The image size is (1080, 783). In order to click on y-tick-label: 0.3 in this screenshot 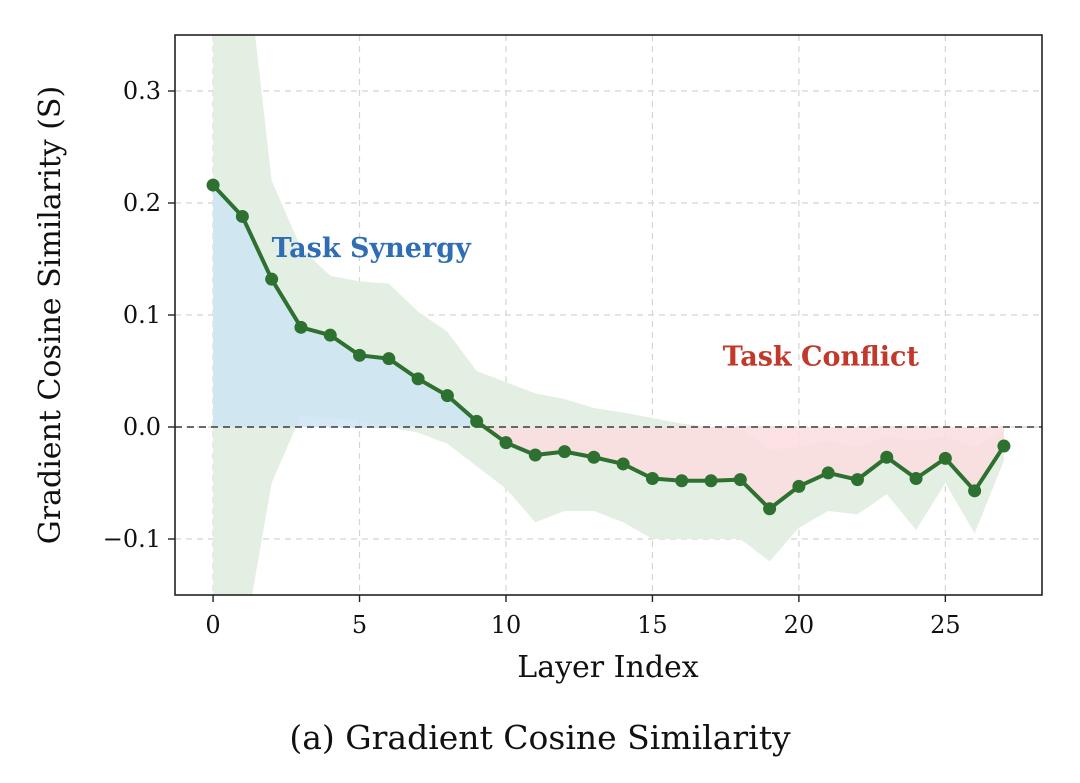, I will do `click(142, 91)`.